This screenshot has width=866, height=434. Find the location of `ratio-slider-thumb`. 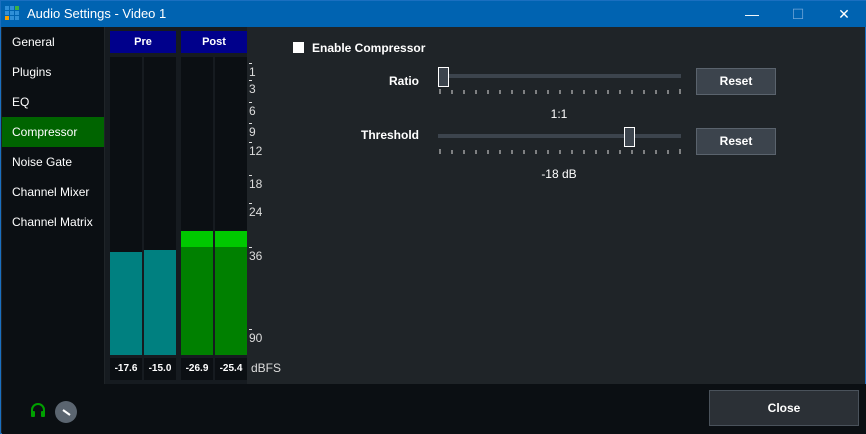

ratio-slider-thumb is located at coordinates (443, 77).